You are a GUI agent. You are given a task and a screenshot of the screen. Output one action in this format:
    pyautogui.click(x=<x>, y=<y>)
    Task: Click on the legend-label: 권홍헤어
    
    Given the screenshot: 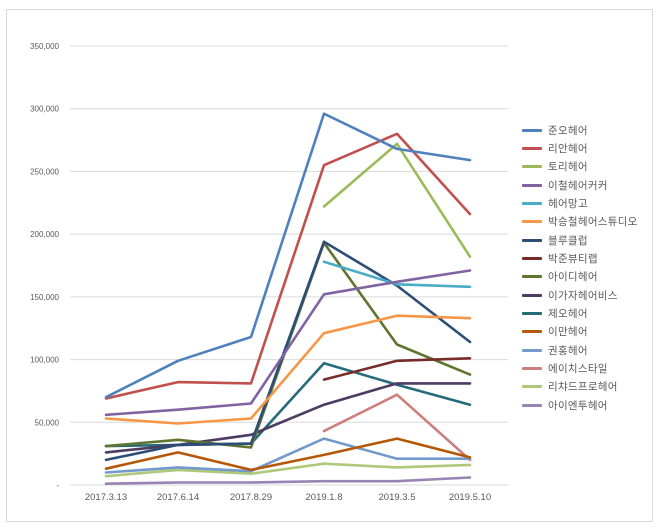 What is the action you would take?
    pyautogui.click(x=568, y=350)
    